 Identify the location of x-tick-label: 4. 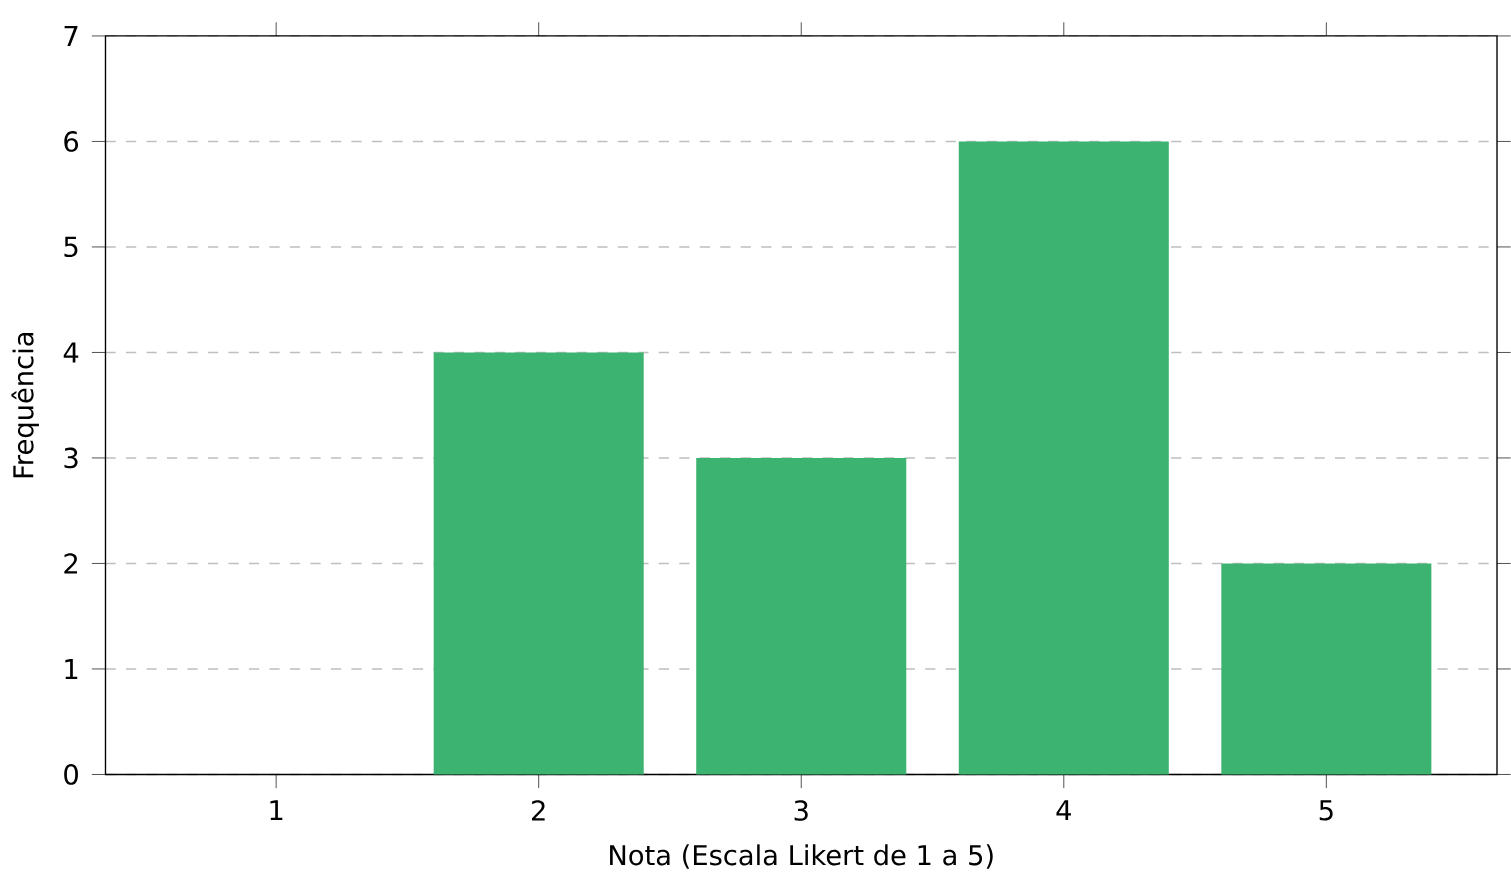
(1063, 810).